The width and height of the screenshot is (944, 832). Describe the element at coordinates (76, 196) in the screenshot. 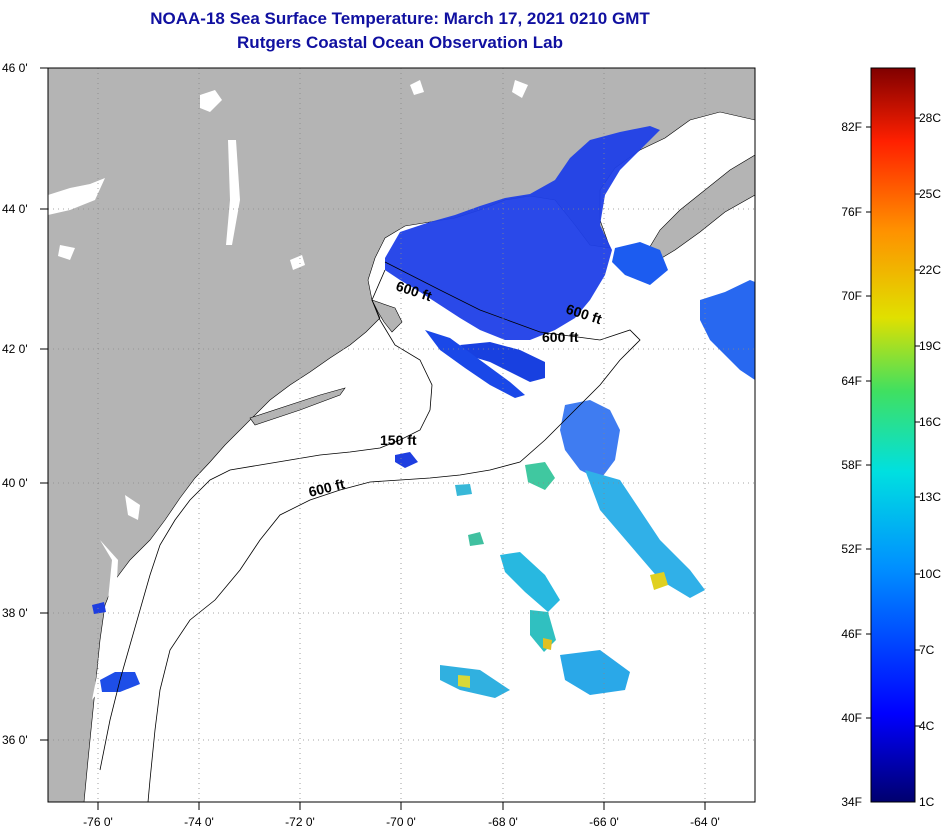

I see `lake-ontario` at that location.